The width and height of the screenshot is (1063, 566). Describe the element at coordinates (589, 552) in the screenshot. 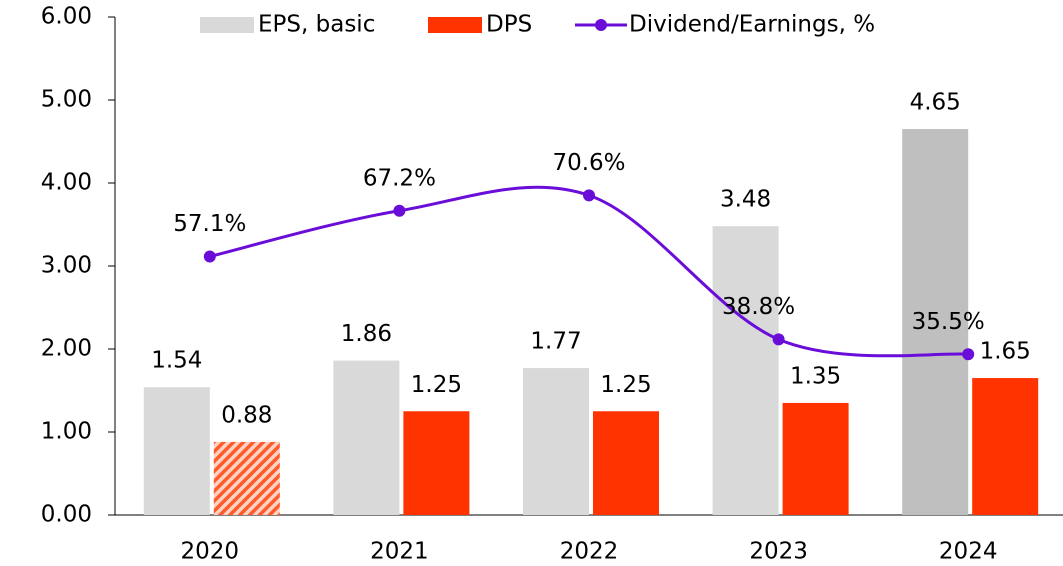

I see `x-tick-label: 2022` at that location.